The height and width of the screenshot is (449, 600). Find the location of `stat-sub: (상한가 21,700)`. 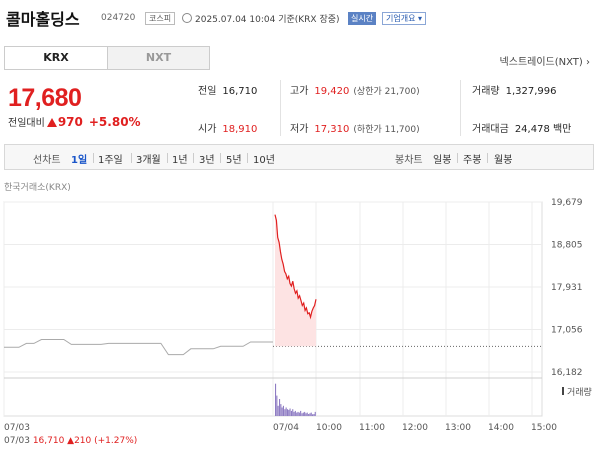

stat-sub: (상한가 21,700) is located at coordinates (386, 92).